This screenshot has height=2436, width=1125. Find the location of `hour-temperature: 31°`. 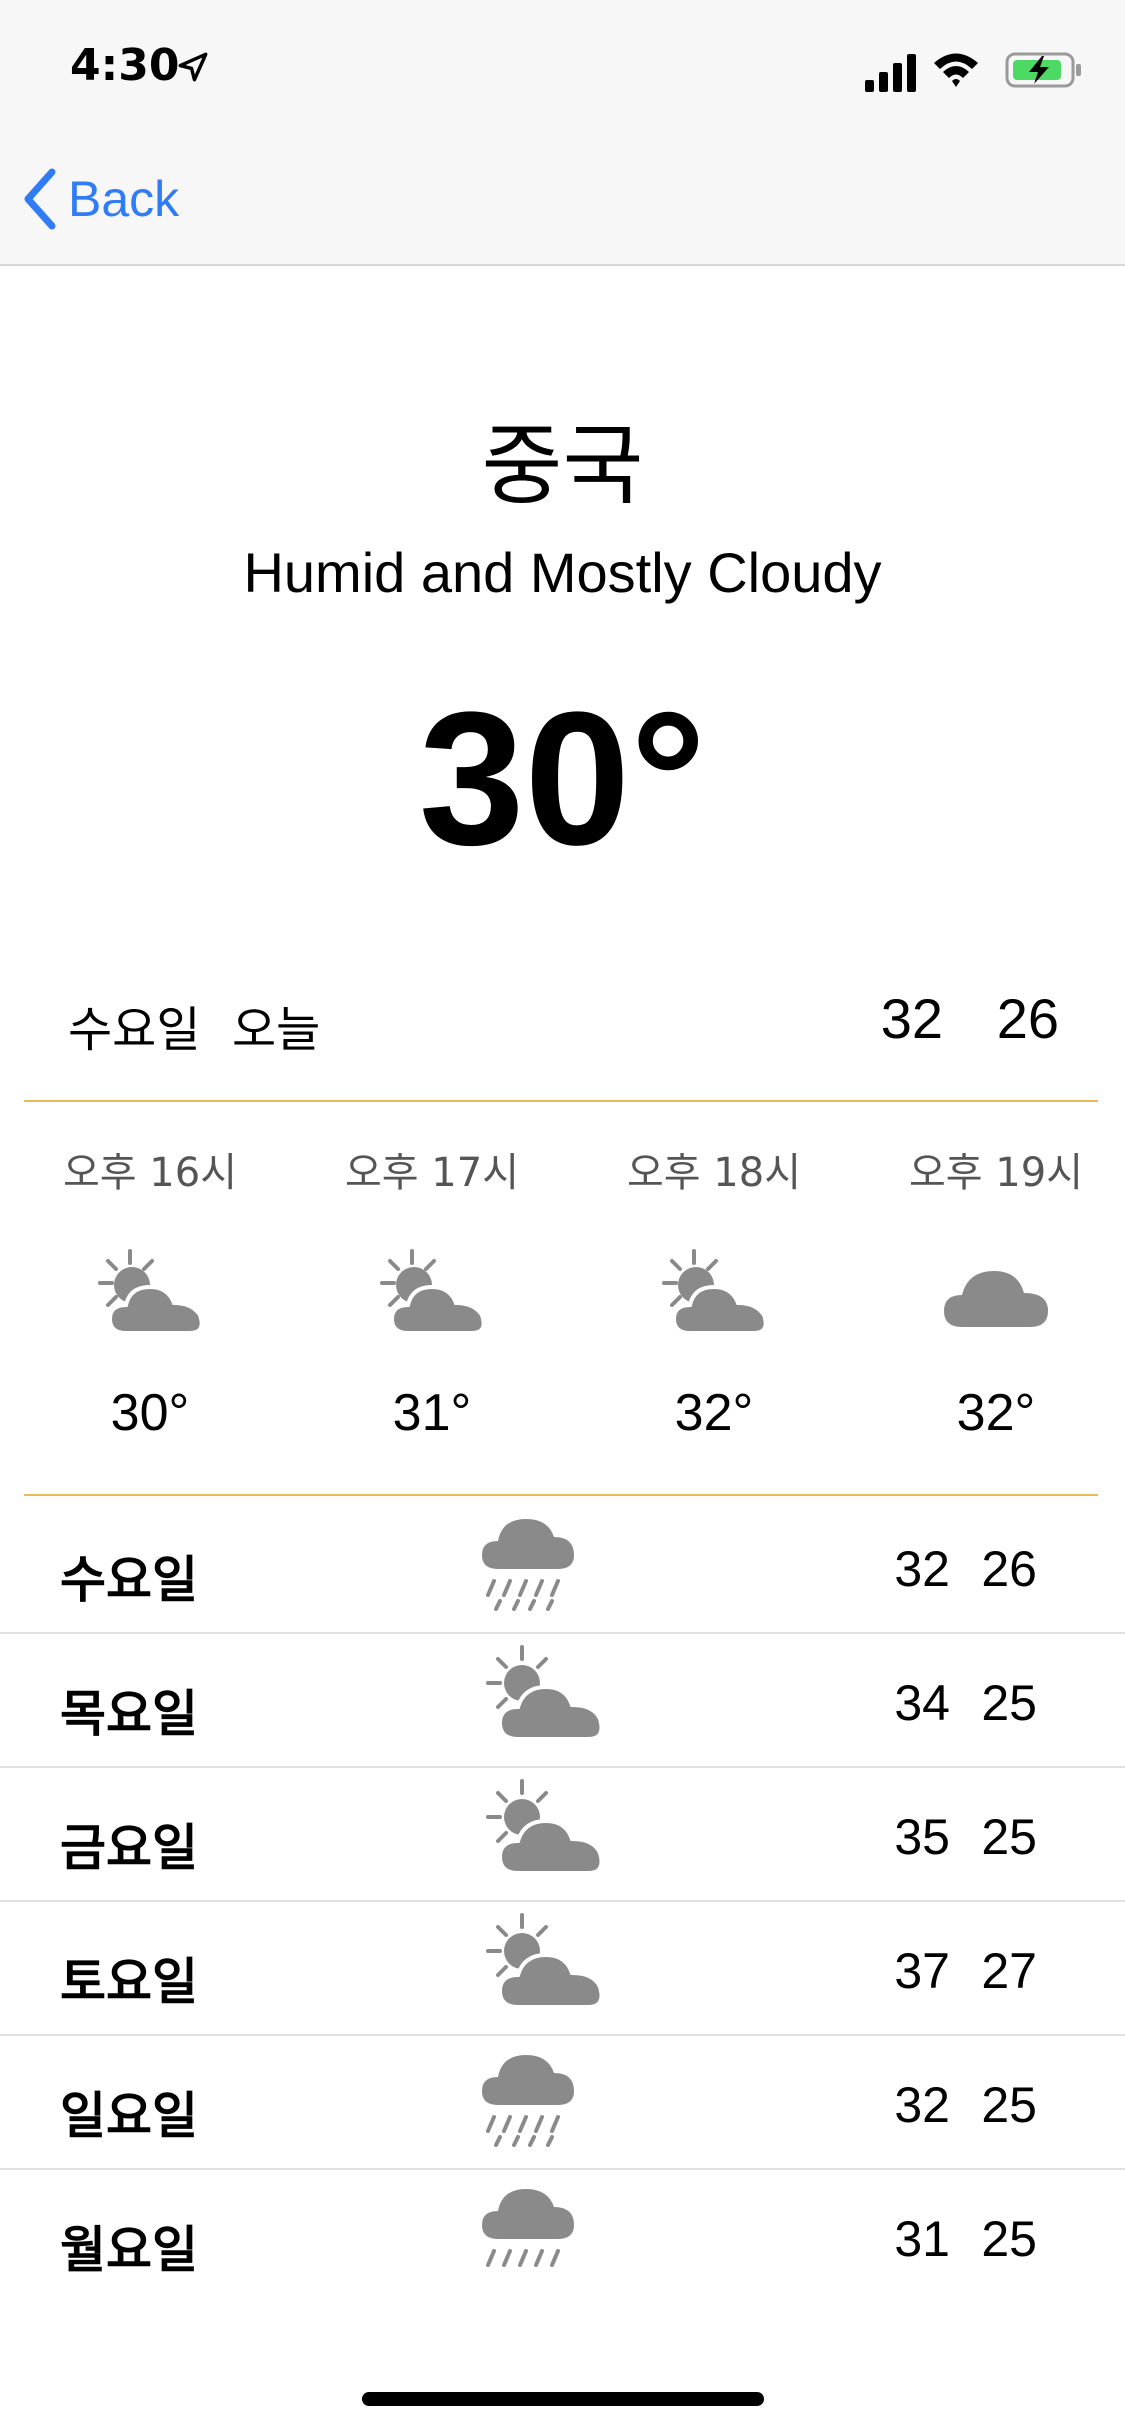

hour-temperature: 31° is located at coordinates (432, 1413).